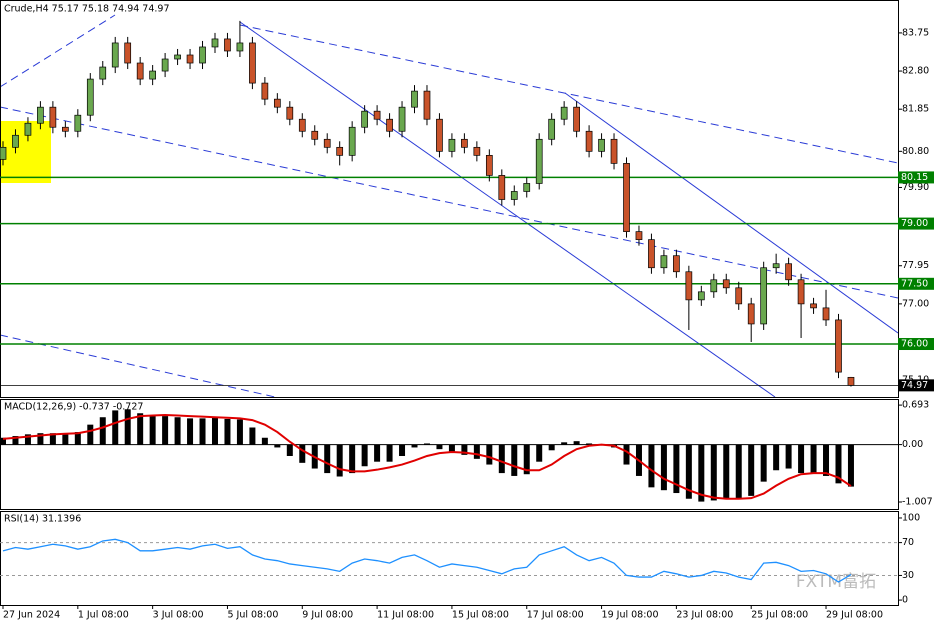  Describe the element at coordinates (915, 303) in the screenshot. I see `y-tick-label: 77.00` at that location.